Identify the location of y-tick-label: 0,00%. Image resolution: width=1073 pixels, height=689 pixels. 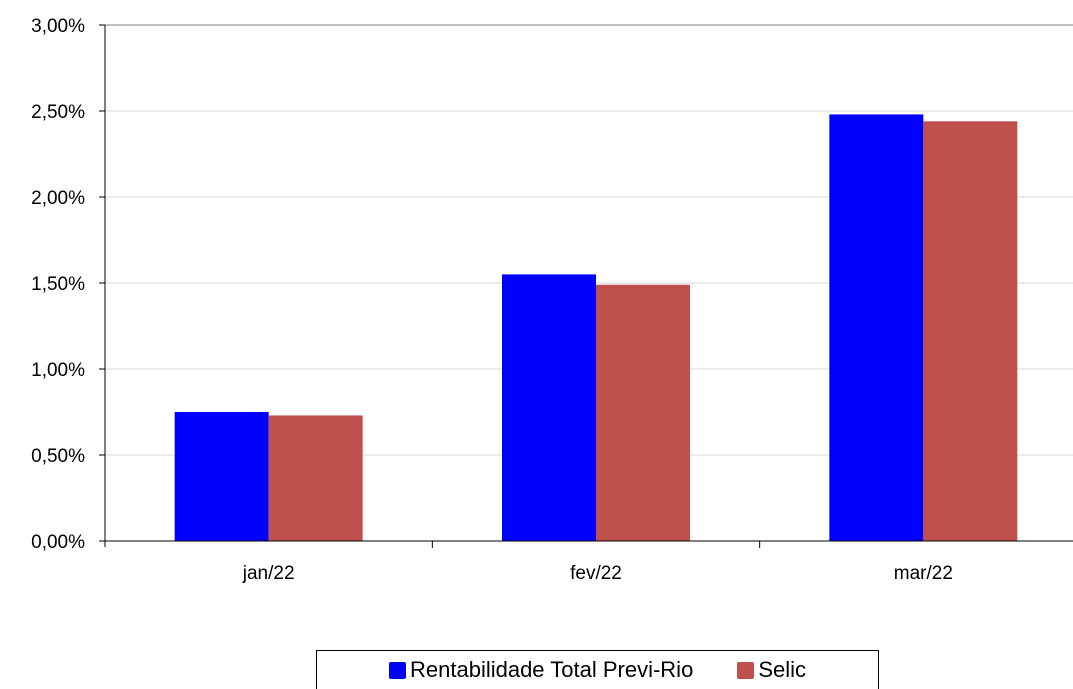
(58, 542).